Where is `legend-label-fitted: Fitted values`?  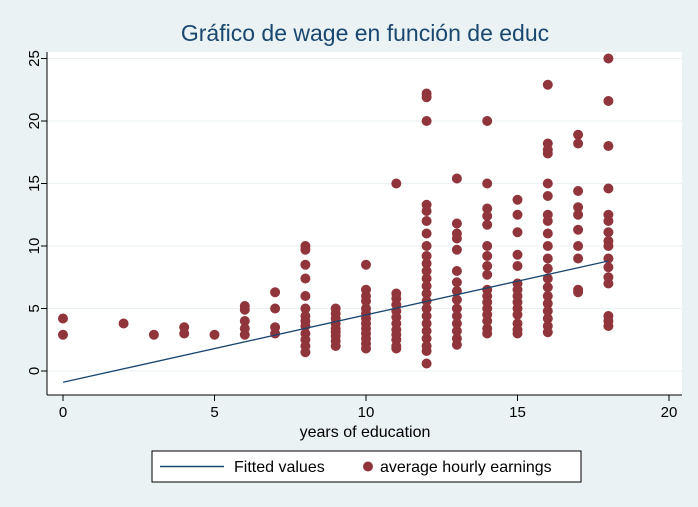 legend-label-fitted: Fitted values is located at coordinates (279, 467).